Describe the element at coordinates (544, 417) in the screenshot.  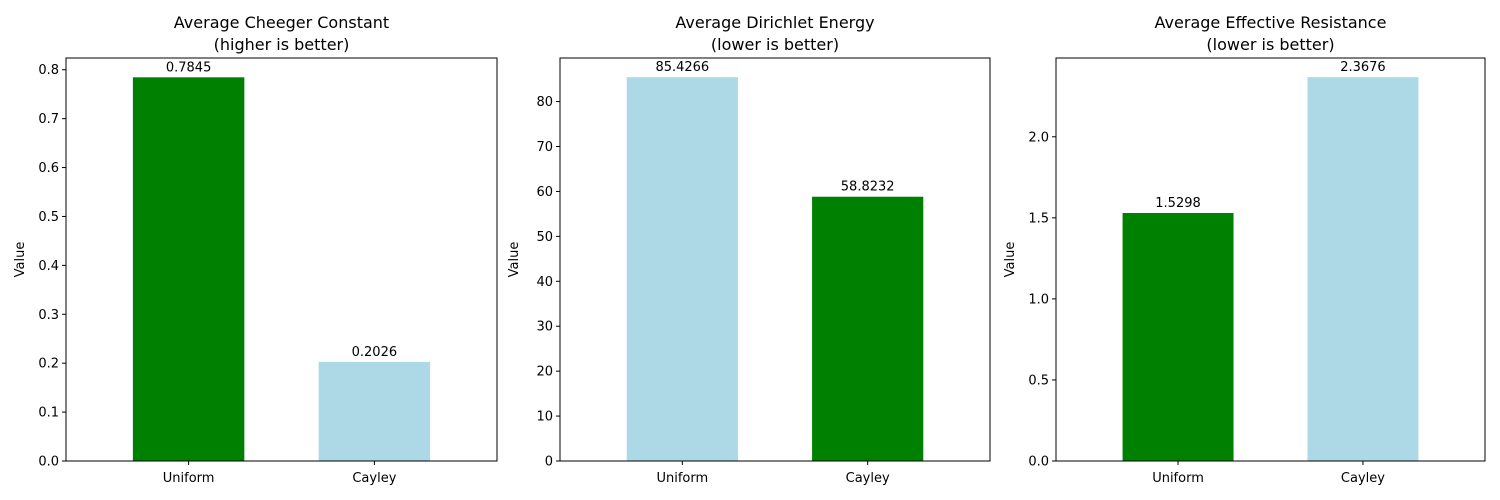
I see `y-tick-label: 10` at that location.